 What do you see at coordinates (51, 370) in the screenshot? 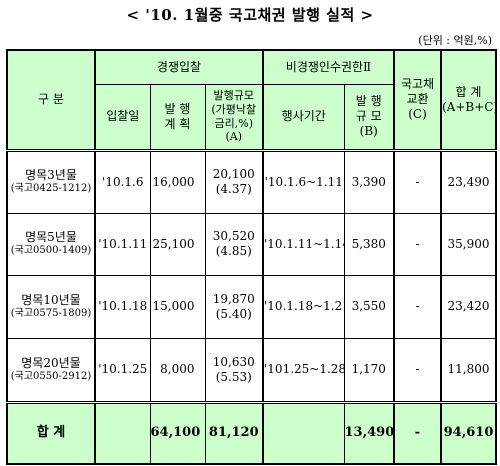
I see `row-name: 명목20년물 (국고0550-2912)` at bounding box center [51, 370].